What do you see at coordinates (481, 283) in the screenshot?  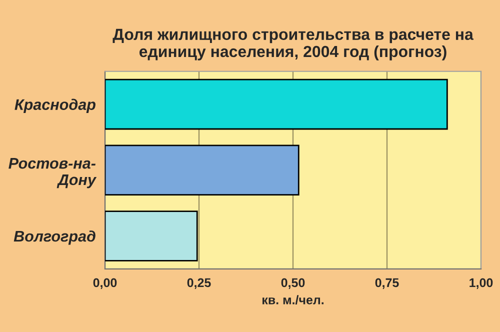 I see `x-tick-label: 1,00` at bounding box center [481, 283].